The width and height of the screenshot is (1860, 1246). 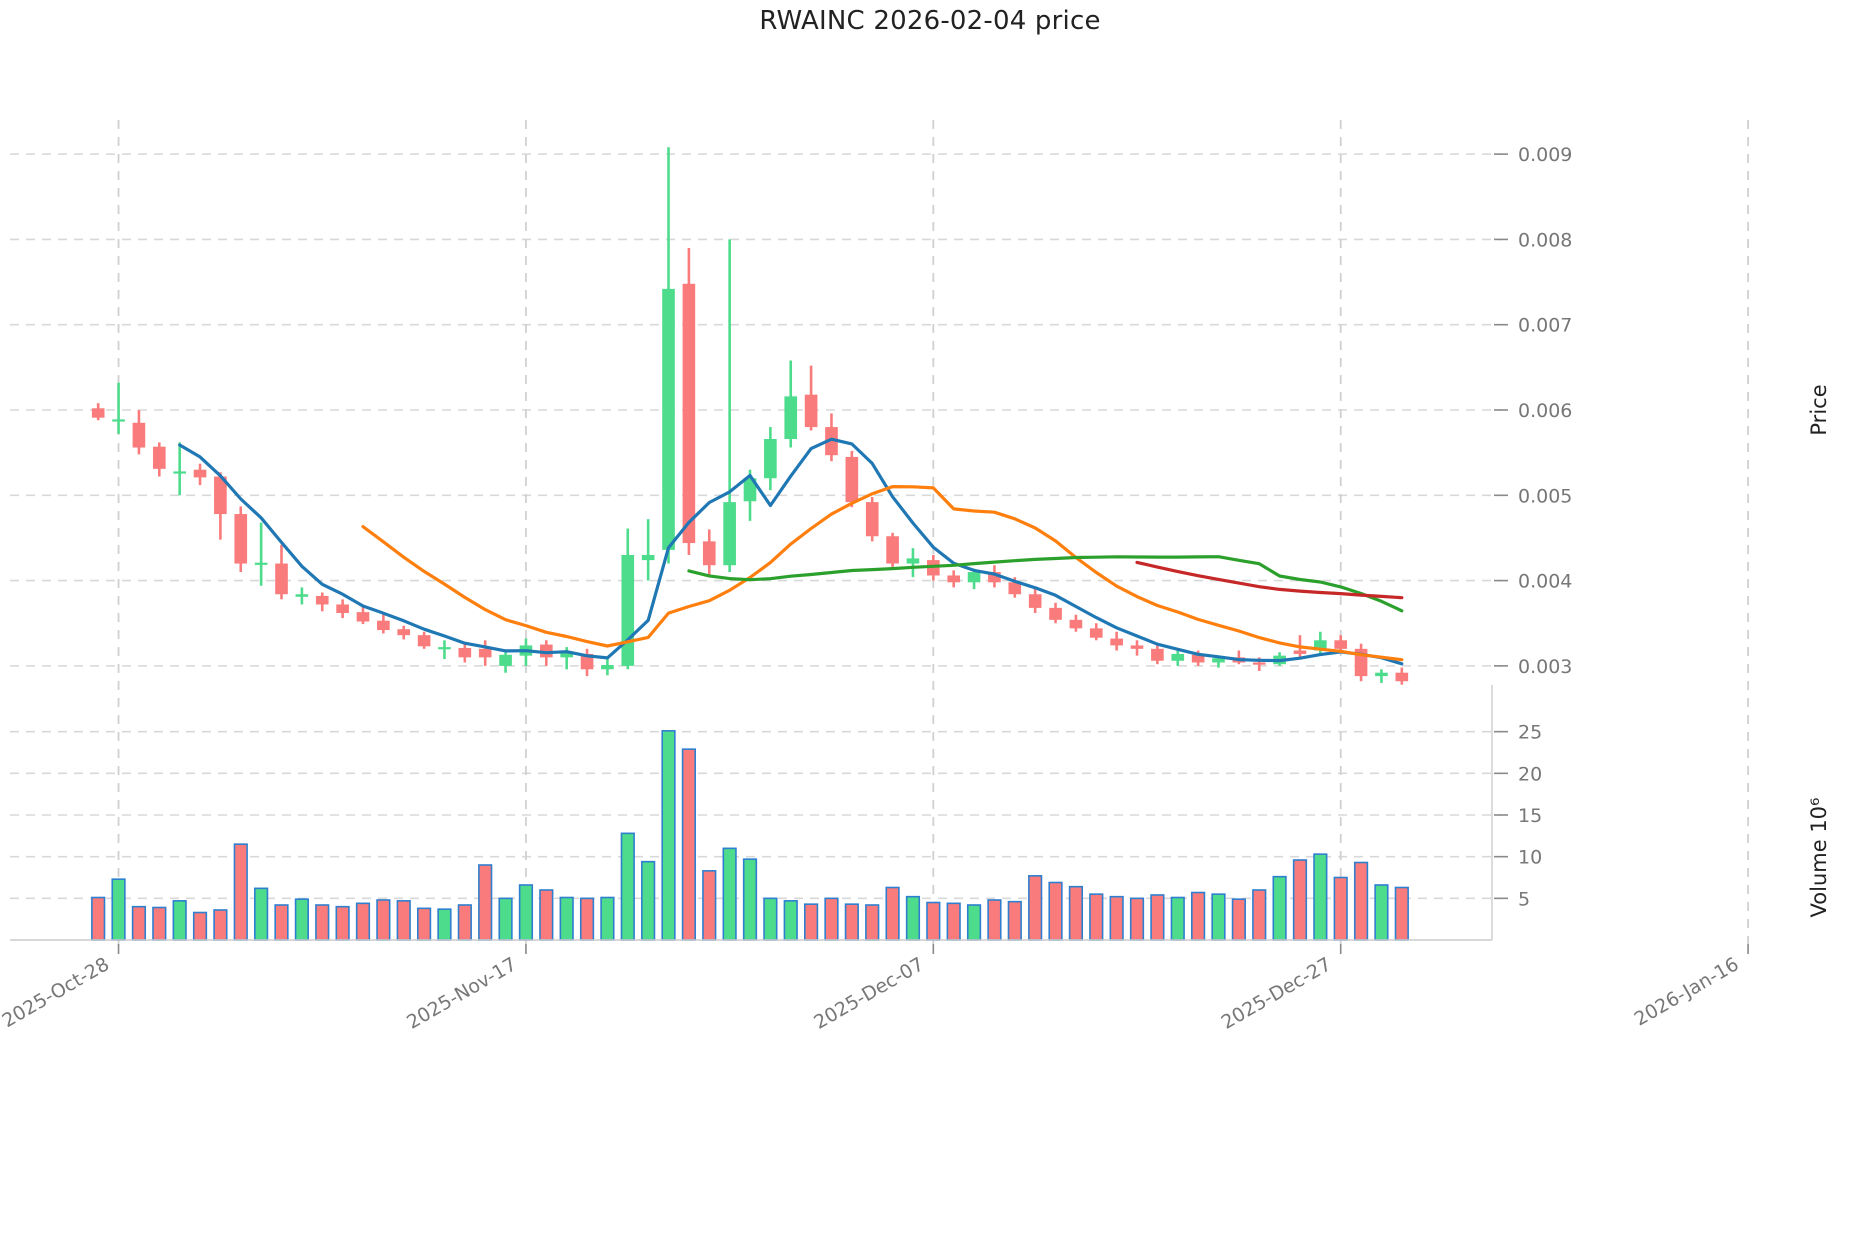 I want to click on volume-axis-title: Volume 10⁶, so click(x=1819, y=858).